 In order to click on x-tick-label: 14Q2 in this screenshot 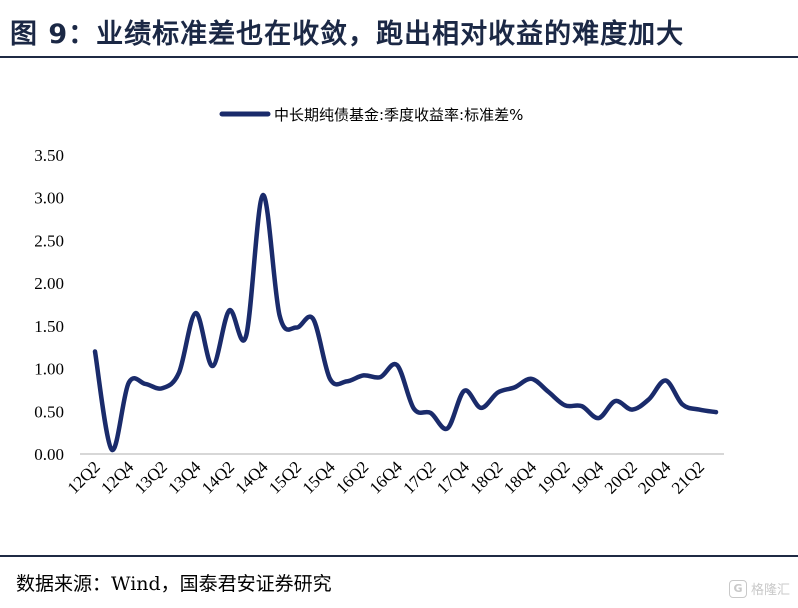, I will do `click(218, 477)`.